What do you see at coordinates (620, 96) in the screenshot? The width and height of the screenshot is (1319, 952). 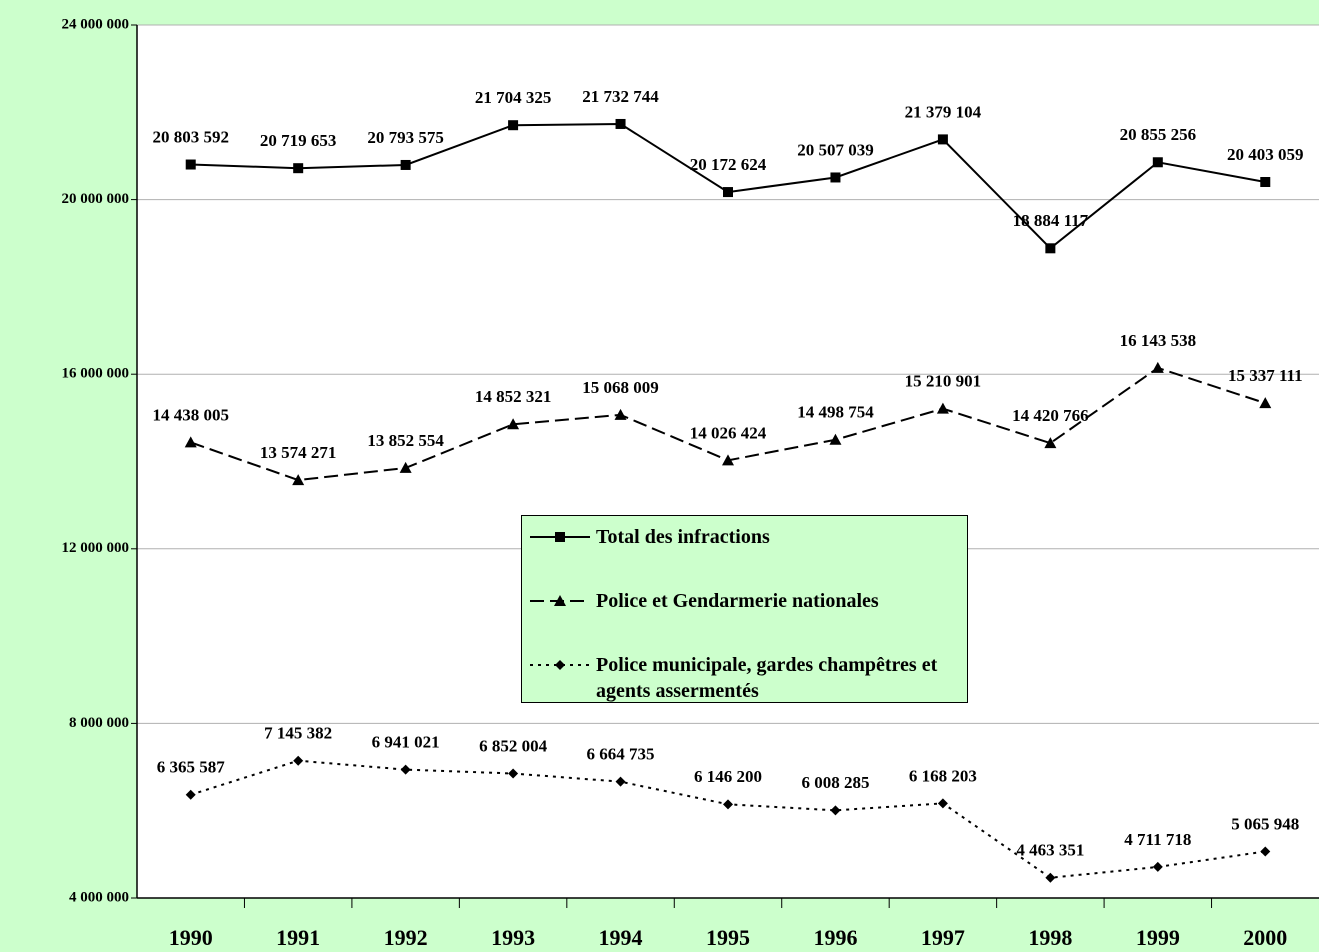 I see `data-label: 21 732 744` at bounding box center [620, 96].